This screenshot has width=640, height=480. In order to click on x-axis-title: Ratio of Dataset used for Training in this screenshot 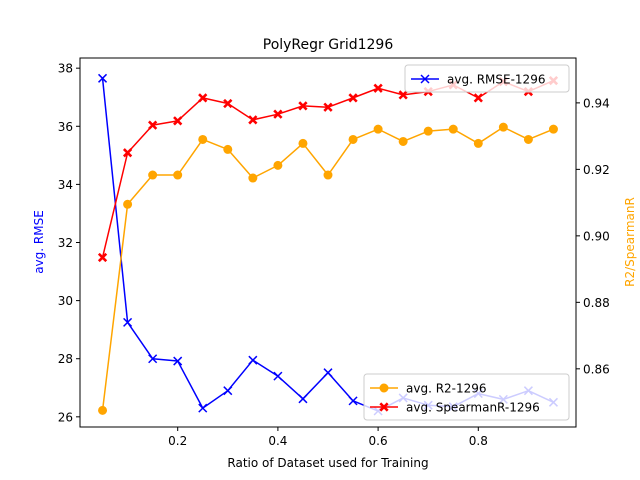, I will do `click(327, 463)`.